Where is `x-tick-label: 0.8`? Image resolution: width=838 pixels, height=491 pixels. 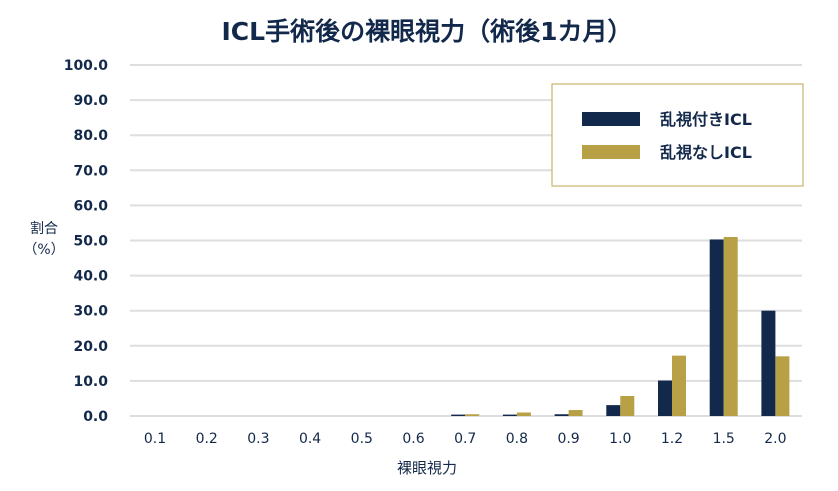
x-tick-label: 0.8 is located at coordinates (517, 439).